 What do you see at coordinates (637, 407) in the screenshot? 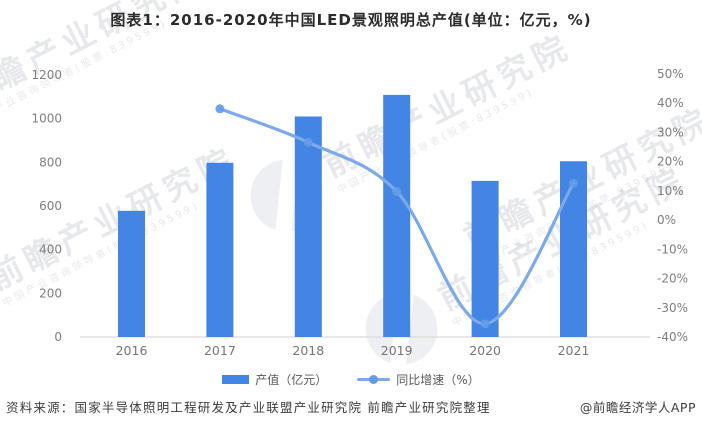
I see `brand-credit: @前瞻经济学人APP` at bounding box center [637, 407].